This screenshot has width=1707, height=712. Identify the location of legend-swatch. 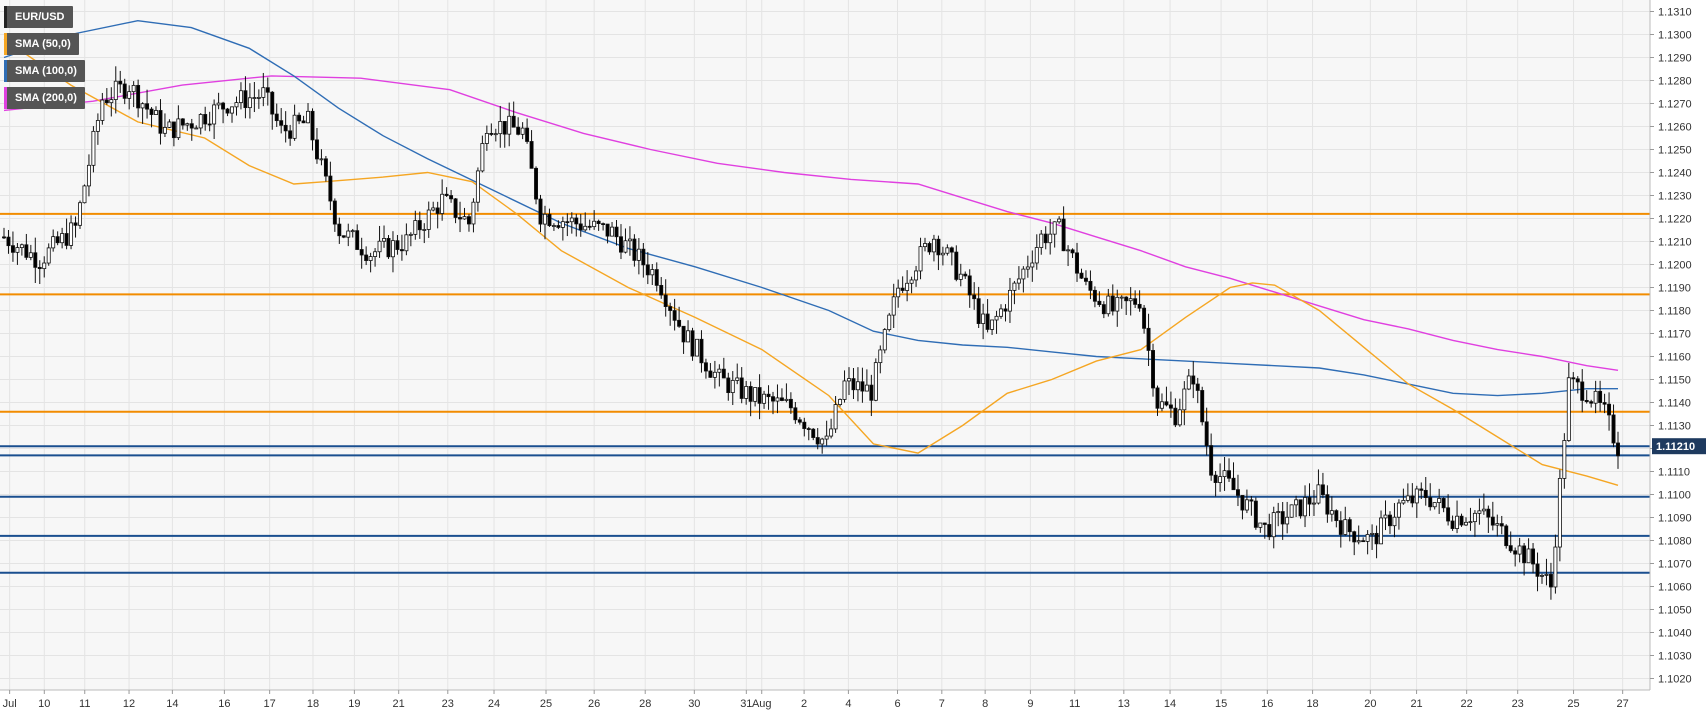
(5, 98).